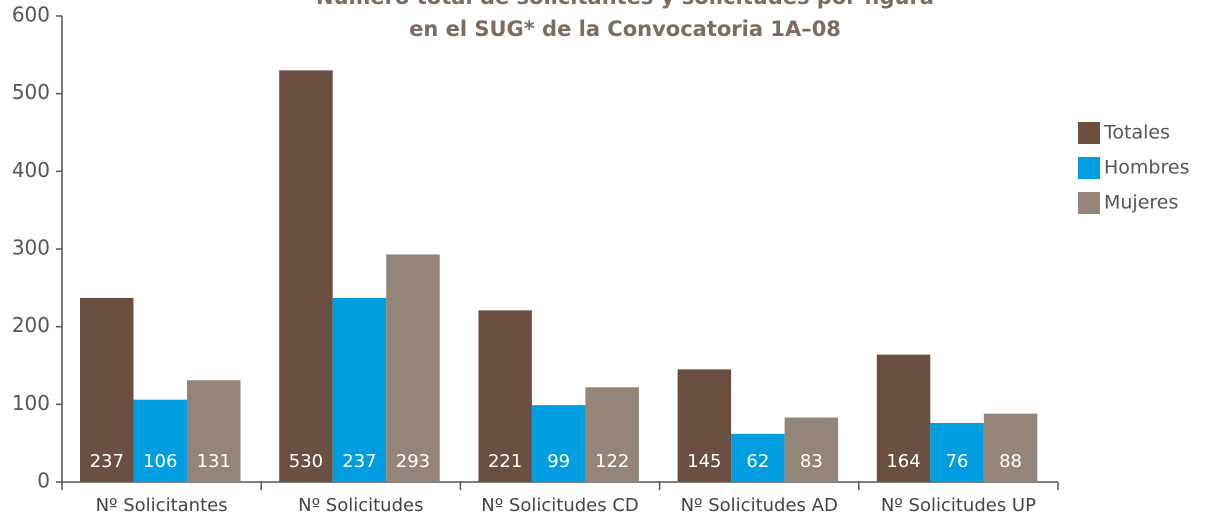 The image size is (1205, 524). I want to click on value-label: 76, so click(957, 461).